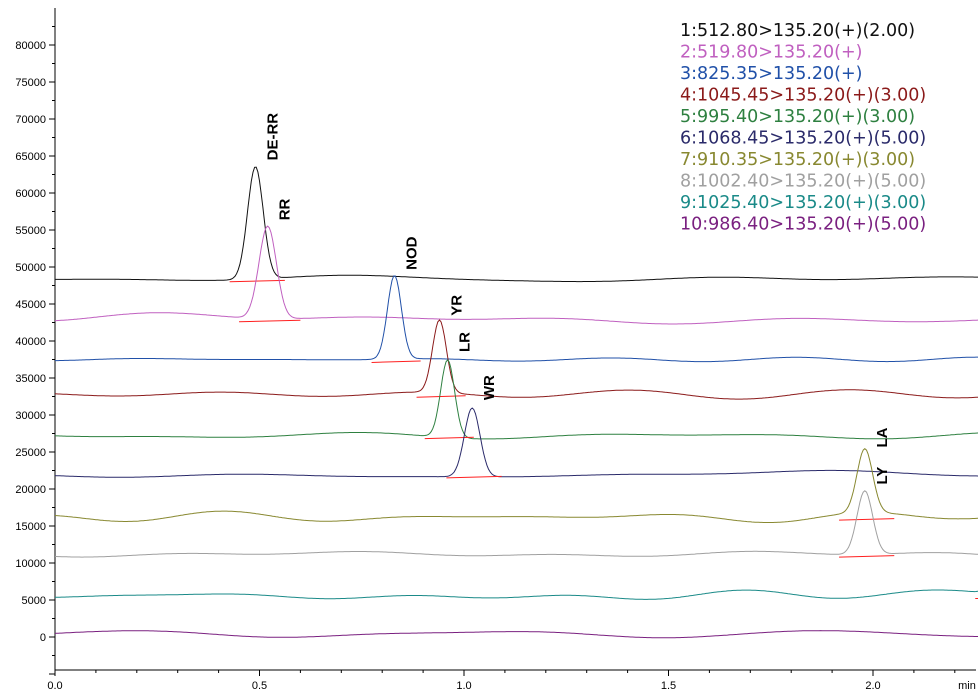  What do you see at coordinates (465, 342) in the screenshot?
I see `peak-label: LR` at bounding box center [465, 342].